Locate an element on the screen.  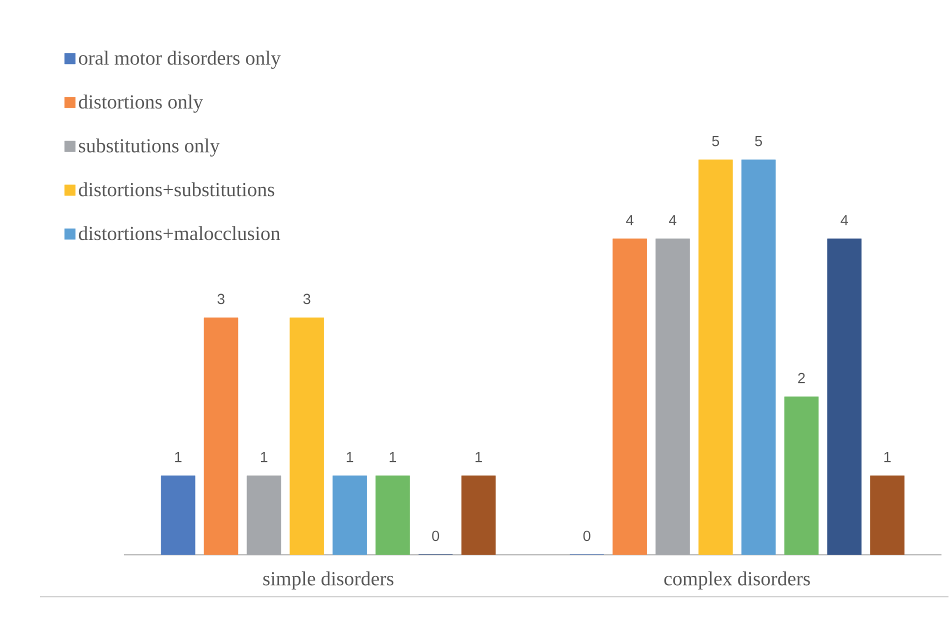
legend-label: distortions only is located at coordinates (141, 103).